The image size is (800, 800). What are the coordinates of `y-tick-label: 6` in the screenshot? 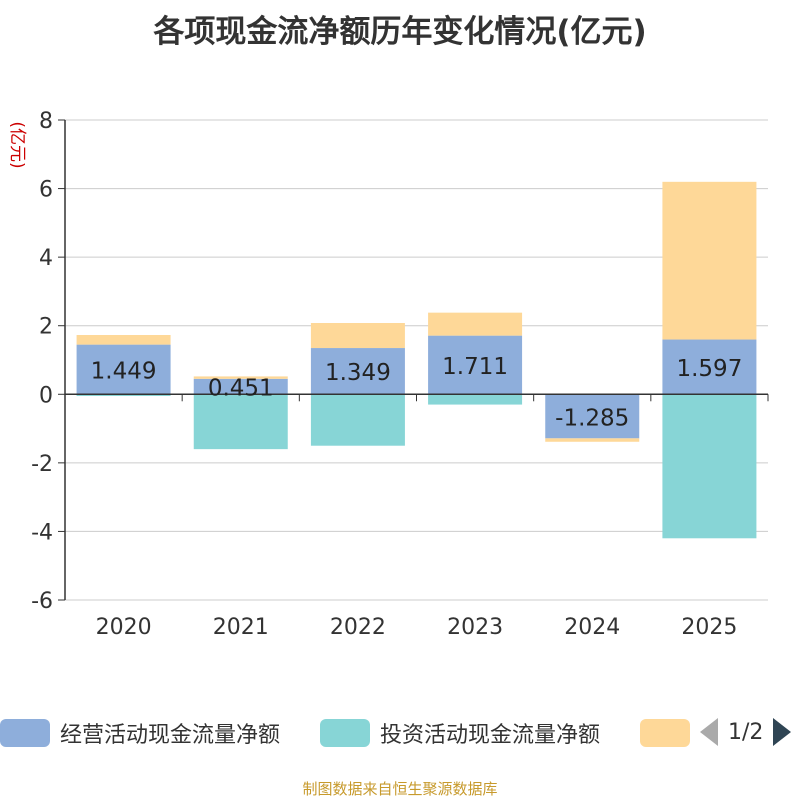 It's located at (46, 190).